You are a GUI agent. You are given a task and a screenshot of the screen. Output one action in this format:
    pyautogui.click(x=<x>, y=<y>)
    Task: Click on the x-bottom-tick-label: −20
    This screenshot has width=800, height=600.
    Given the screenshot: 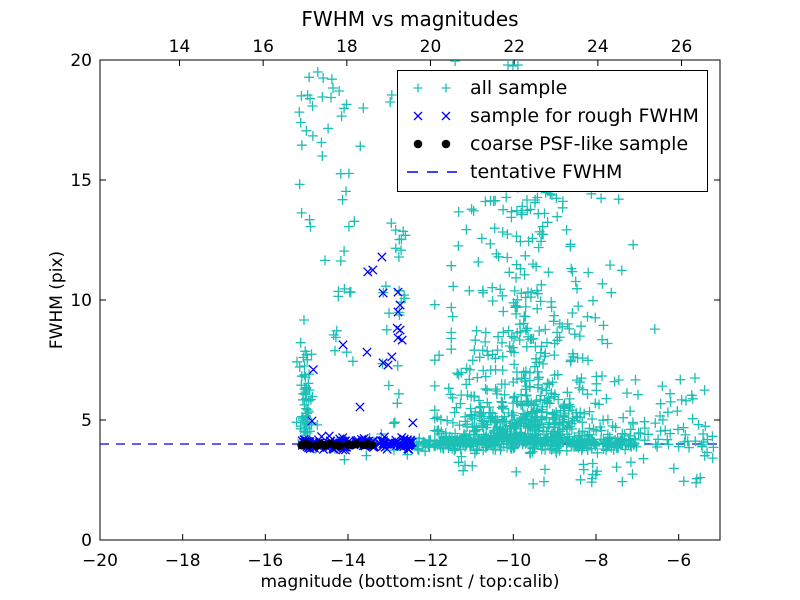 What is the action you would take?
    pyautogui.click(x=100, y=561)
    